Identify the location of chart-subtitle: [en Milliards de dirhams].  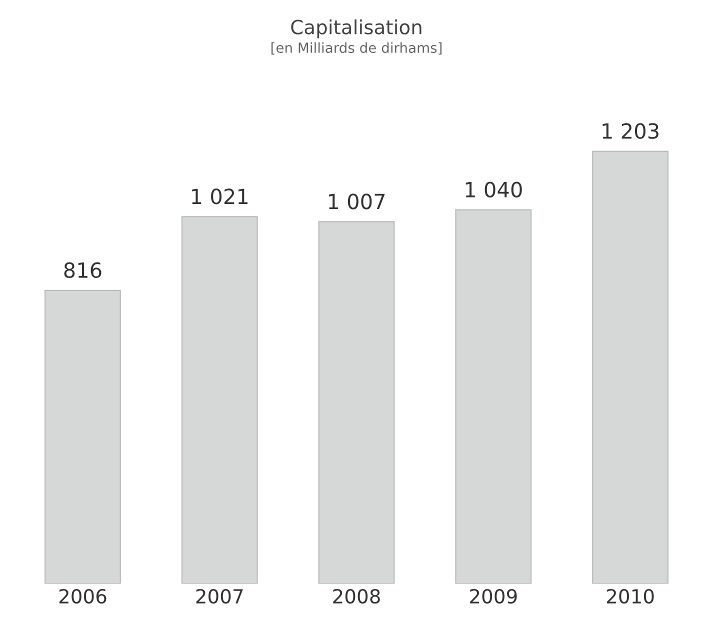
(356, 48).